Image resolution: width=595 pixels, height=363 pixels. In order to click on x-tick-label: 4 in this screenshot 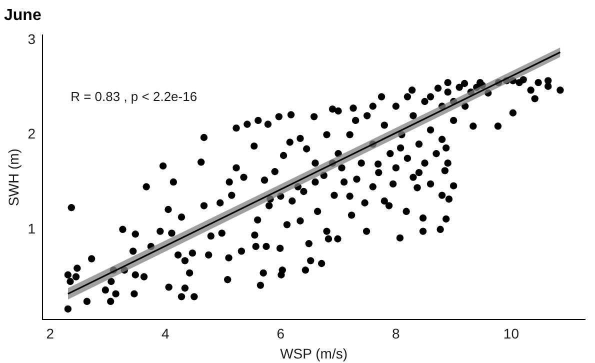, I will do `click(165, 334)`.